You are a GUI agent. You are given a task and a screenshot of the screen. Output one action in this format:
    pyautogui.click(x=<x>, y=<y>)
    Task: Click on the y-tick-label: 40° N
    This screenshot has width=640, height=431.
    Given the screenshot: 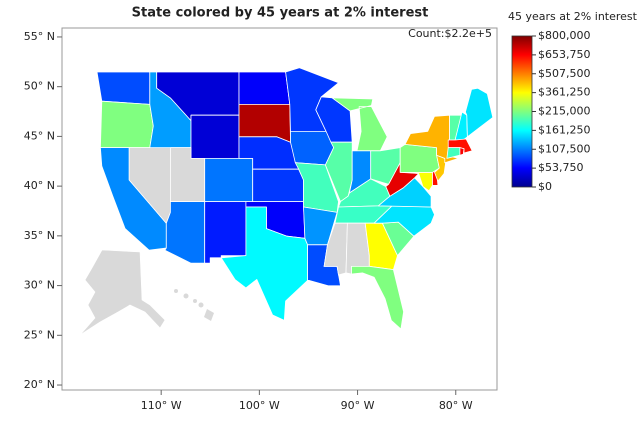 What is the action you would take?
    pyautogui.click(x=39, y=185)
    